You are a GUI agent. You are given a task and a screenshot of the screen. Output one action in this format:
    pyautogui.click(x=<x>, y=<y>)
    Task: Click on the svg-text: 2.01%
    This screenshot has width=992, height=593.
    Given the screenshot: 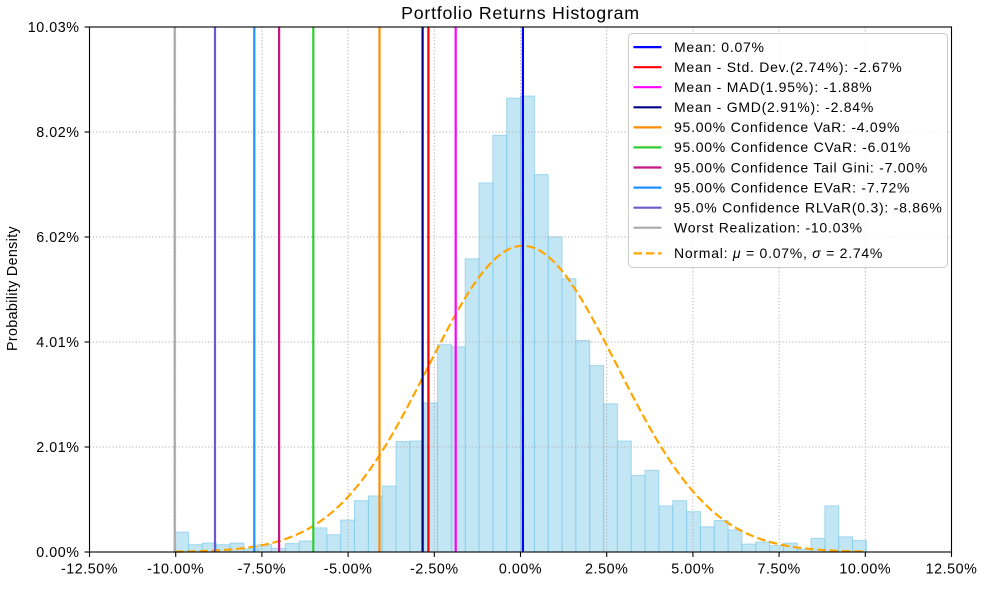 What is the action you would take?
    pyautogui.click(x=57, y=448)
    